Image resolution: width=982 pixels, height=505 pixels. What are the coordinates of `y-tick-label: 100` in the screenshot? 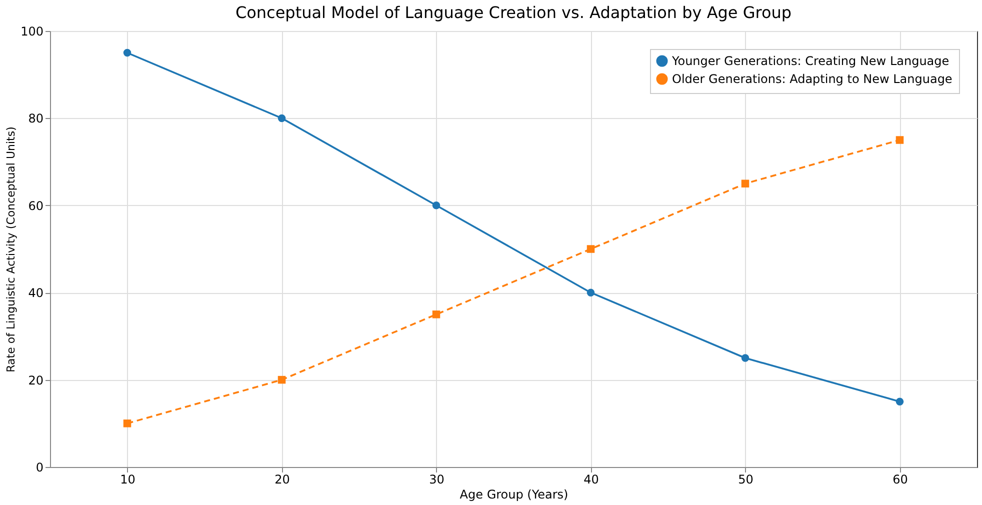 It's located at (32, 31).